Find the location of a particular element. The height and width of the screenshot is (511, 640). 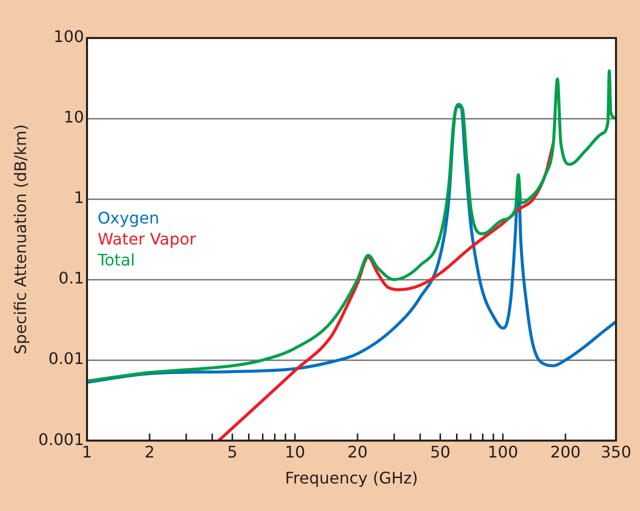

y-tick-label: 1 is located at coordinates (79, 198).